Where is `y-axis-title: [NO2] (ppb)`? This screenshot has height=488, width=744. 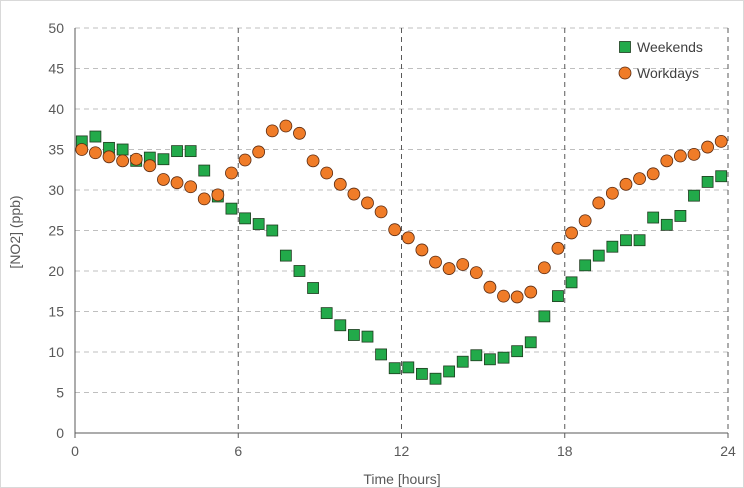 y-axis-title: [NO2] (ppb) is located at coordinates (15, 231).